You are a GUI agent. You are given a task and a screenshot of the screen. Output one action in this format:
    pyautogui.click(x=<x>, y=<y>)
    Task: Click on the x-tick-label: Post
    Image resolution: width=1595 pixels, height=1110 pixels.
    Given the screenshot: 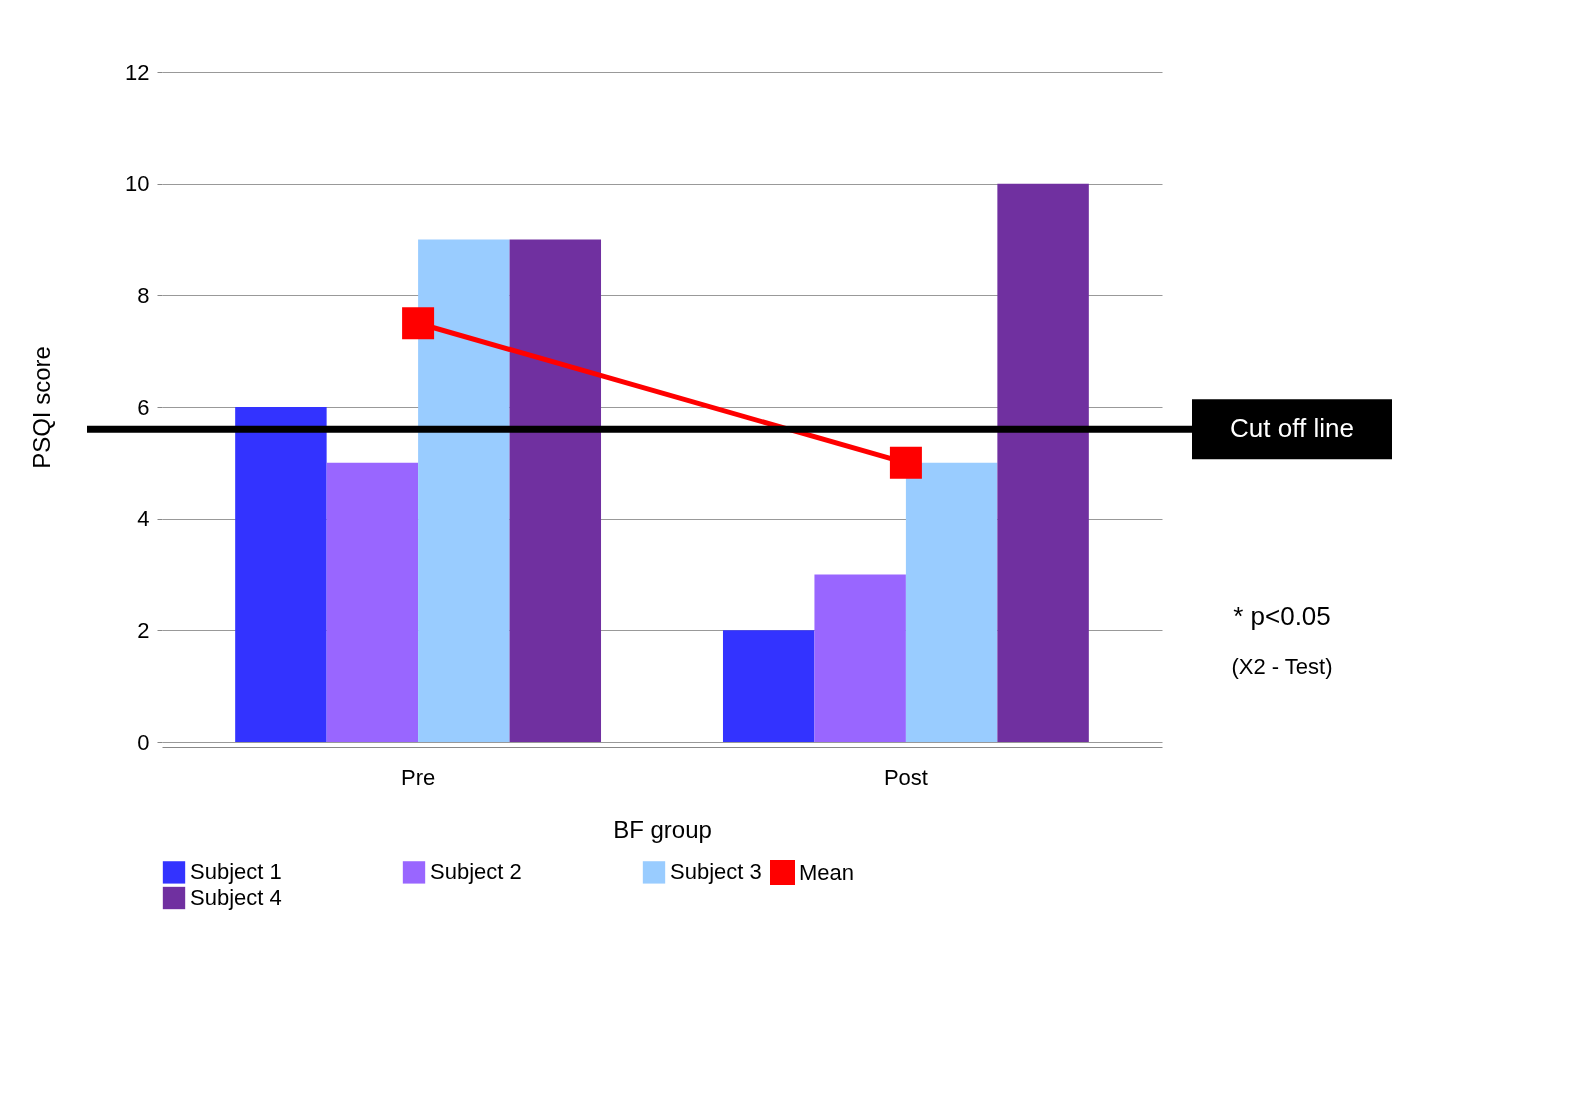 What is the action you would take?
    pyautogui.click(x=905, y=777)
    